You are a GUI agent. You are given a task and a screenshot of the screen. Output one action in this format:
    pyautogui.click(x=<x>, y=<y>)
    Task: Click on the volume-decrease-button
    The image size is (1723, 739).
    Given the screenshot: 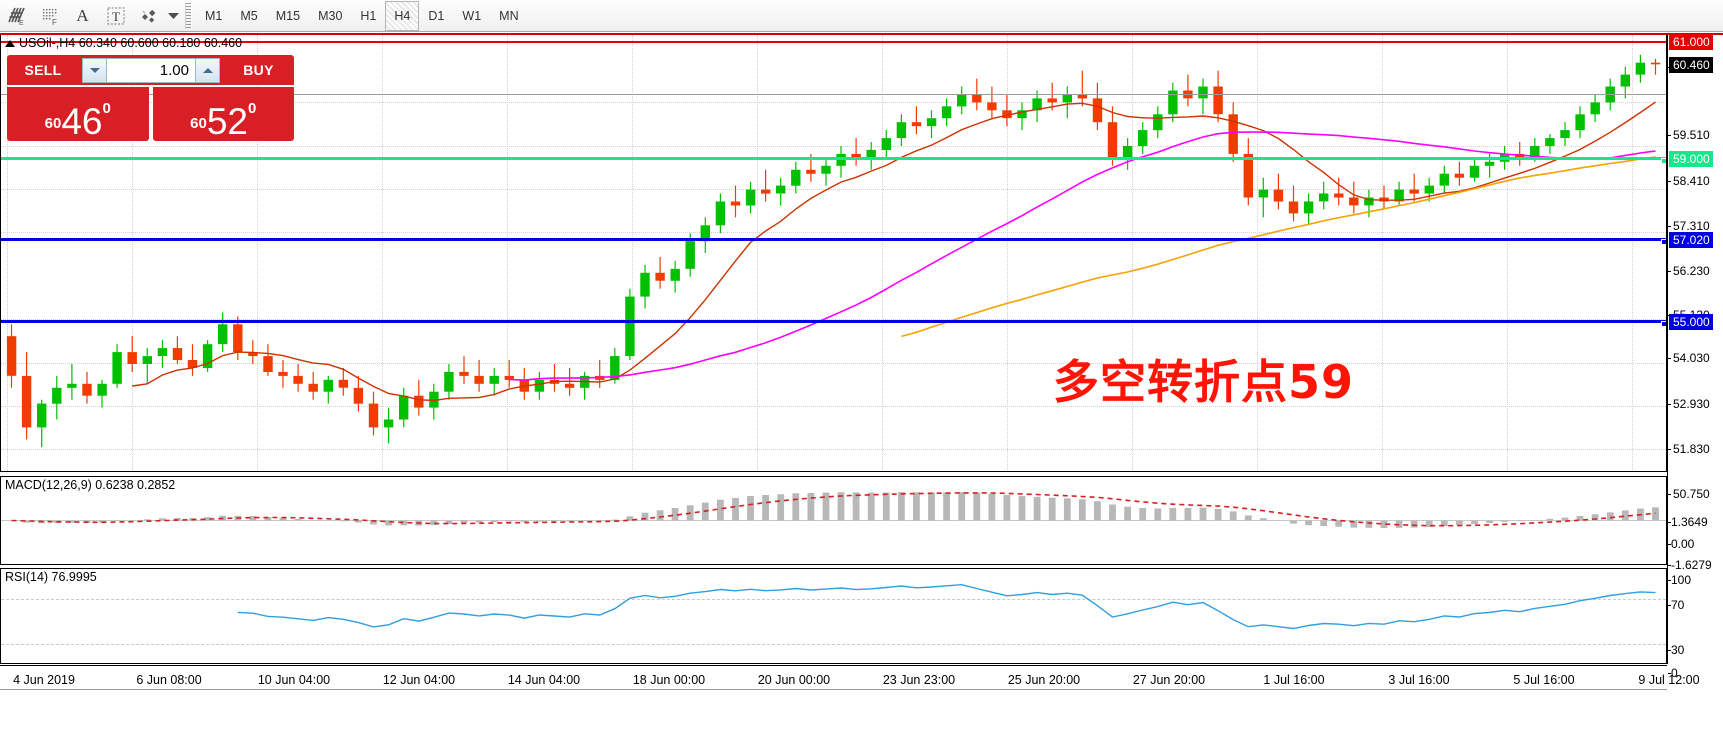 What is the action you would take?
    pyautogui.click(x=94, y=70)
    